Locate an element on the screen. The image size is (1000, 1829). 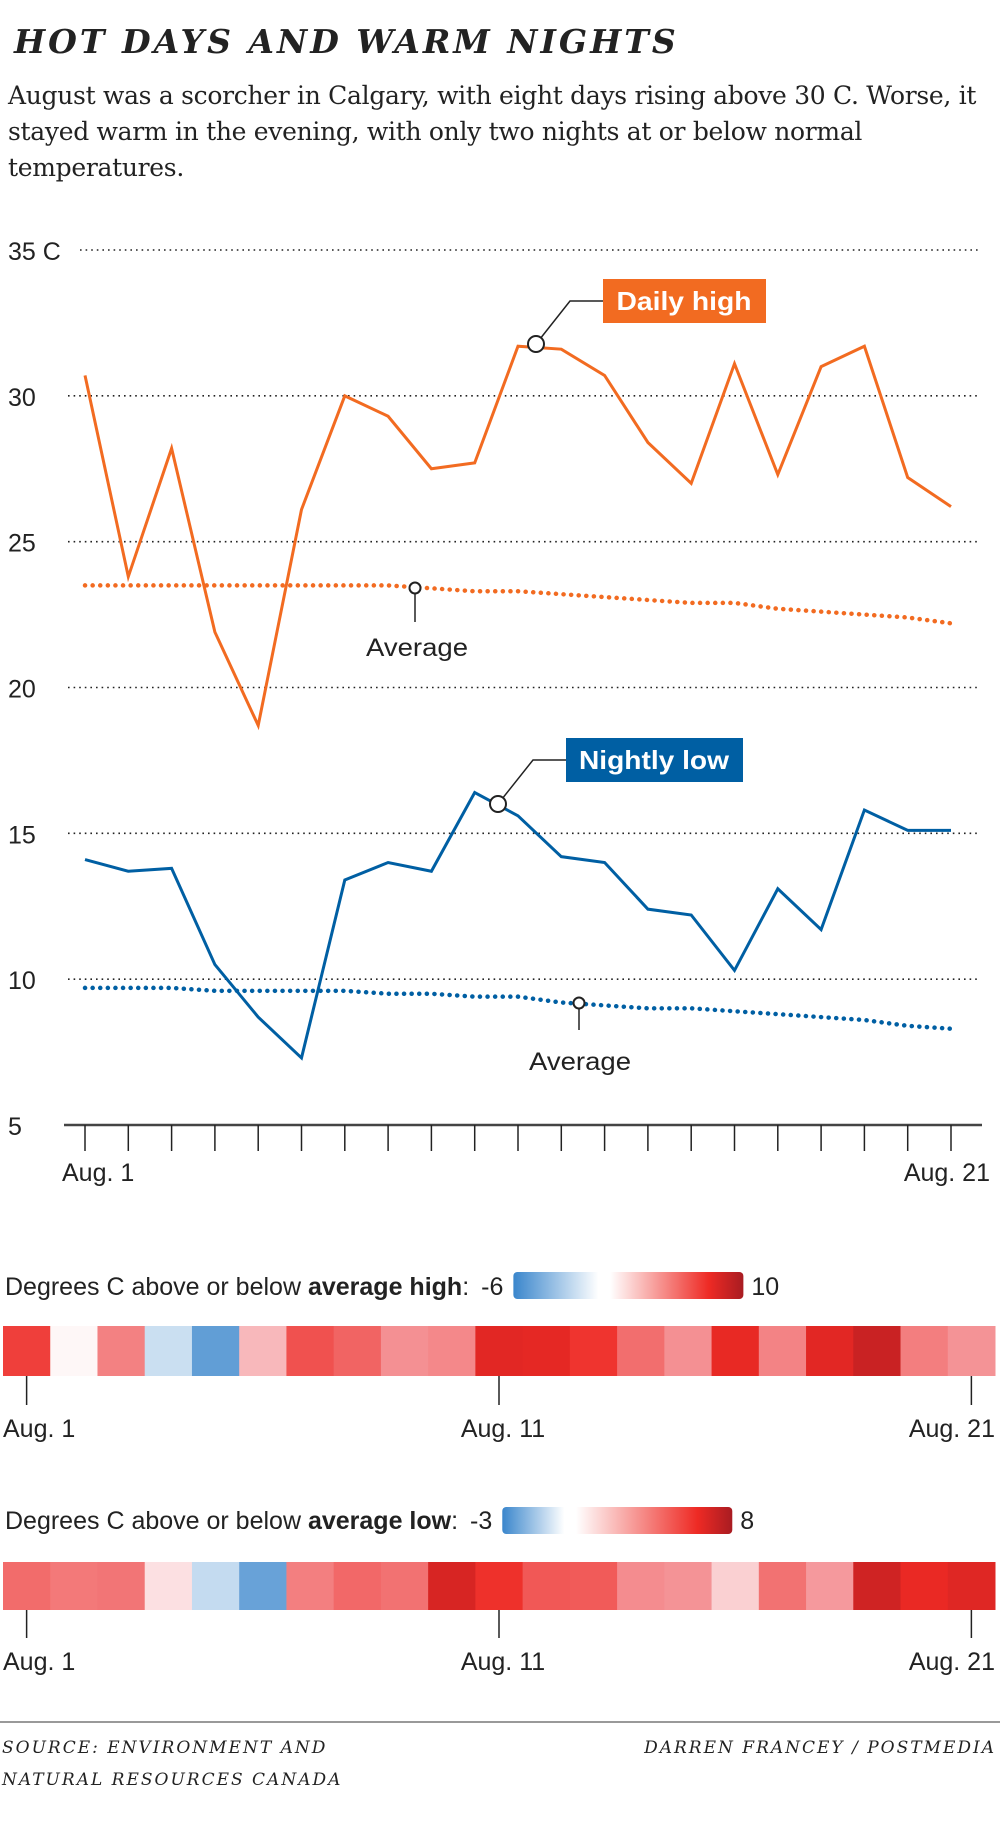
heatmap-low-cells: Aug. 1 Aug. 11 Aug. 21 is located at coordinates (499, 1619).